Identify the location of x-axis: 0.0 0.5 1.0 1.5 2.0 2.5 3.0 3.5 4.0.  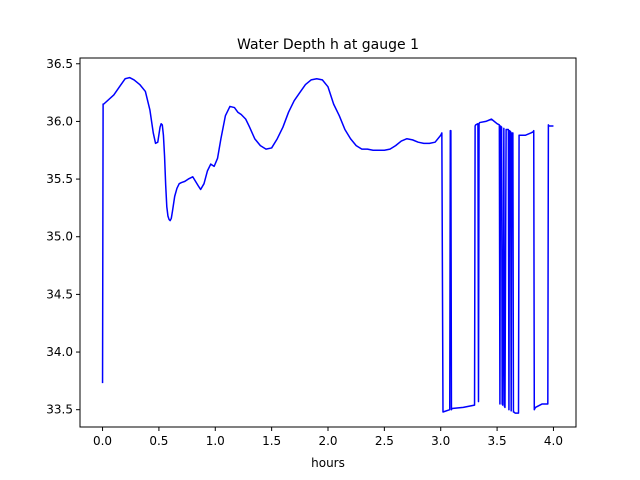
(328, 437).